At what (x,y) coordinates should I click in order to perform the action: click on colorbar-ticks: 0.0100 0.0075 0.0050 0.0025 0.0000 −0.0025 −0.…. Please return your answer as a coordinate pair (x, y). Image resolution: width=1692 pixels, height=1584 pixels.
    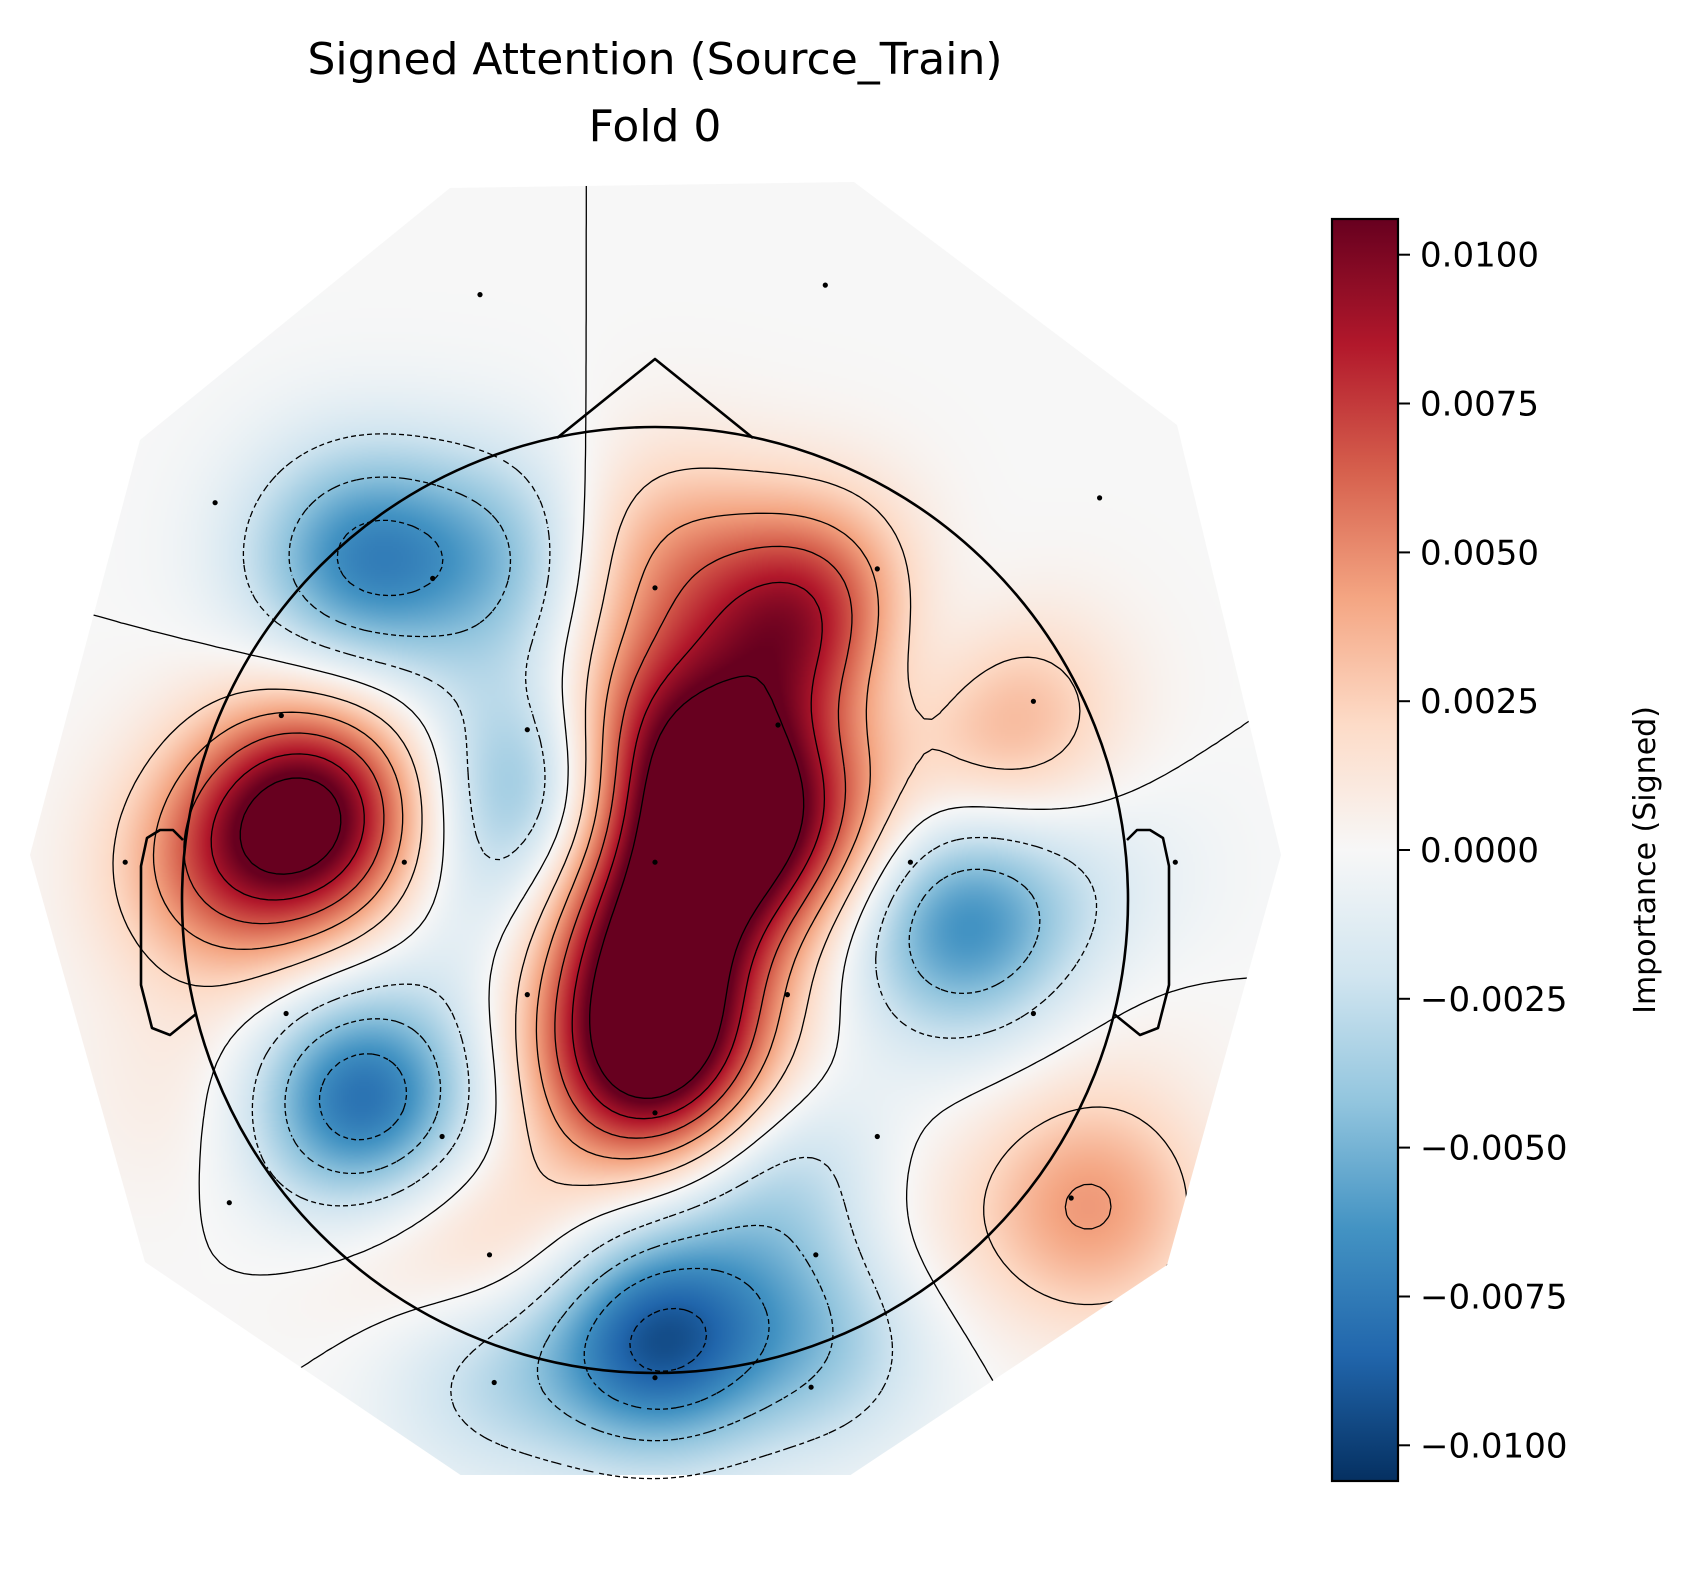
    Looking at the image, I should click on (1482, 851).